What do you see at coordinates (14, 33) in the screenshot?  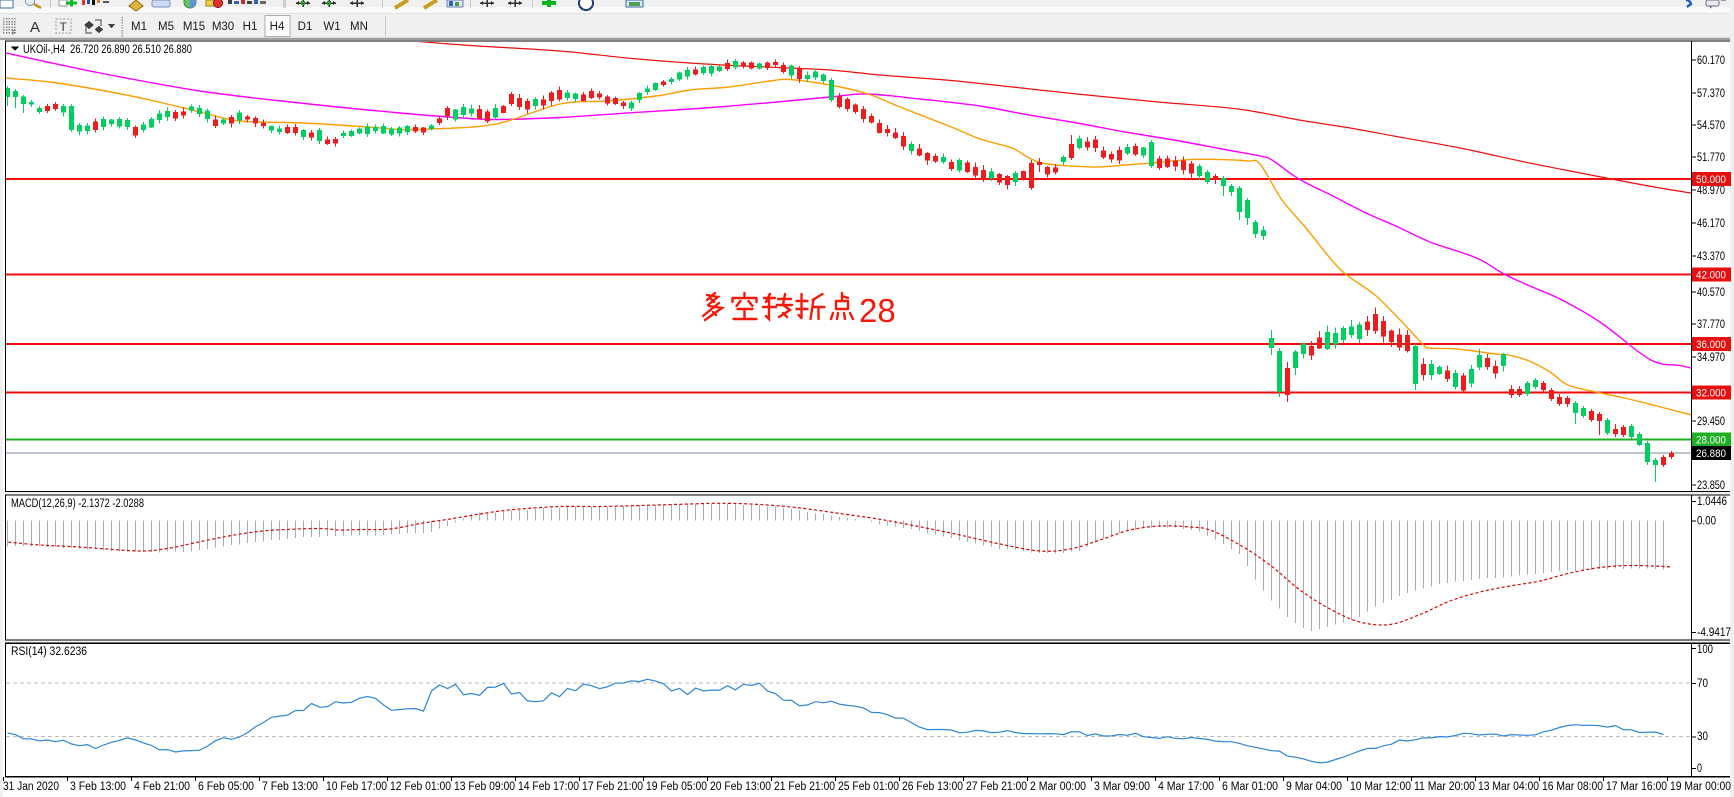 I see `svg-text: F` at bounding box center [14, 33].